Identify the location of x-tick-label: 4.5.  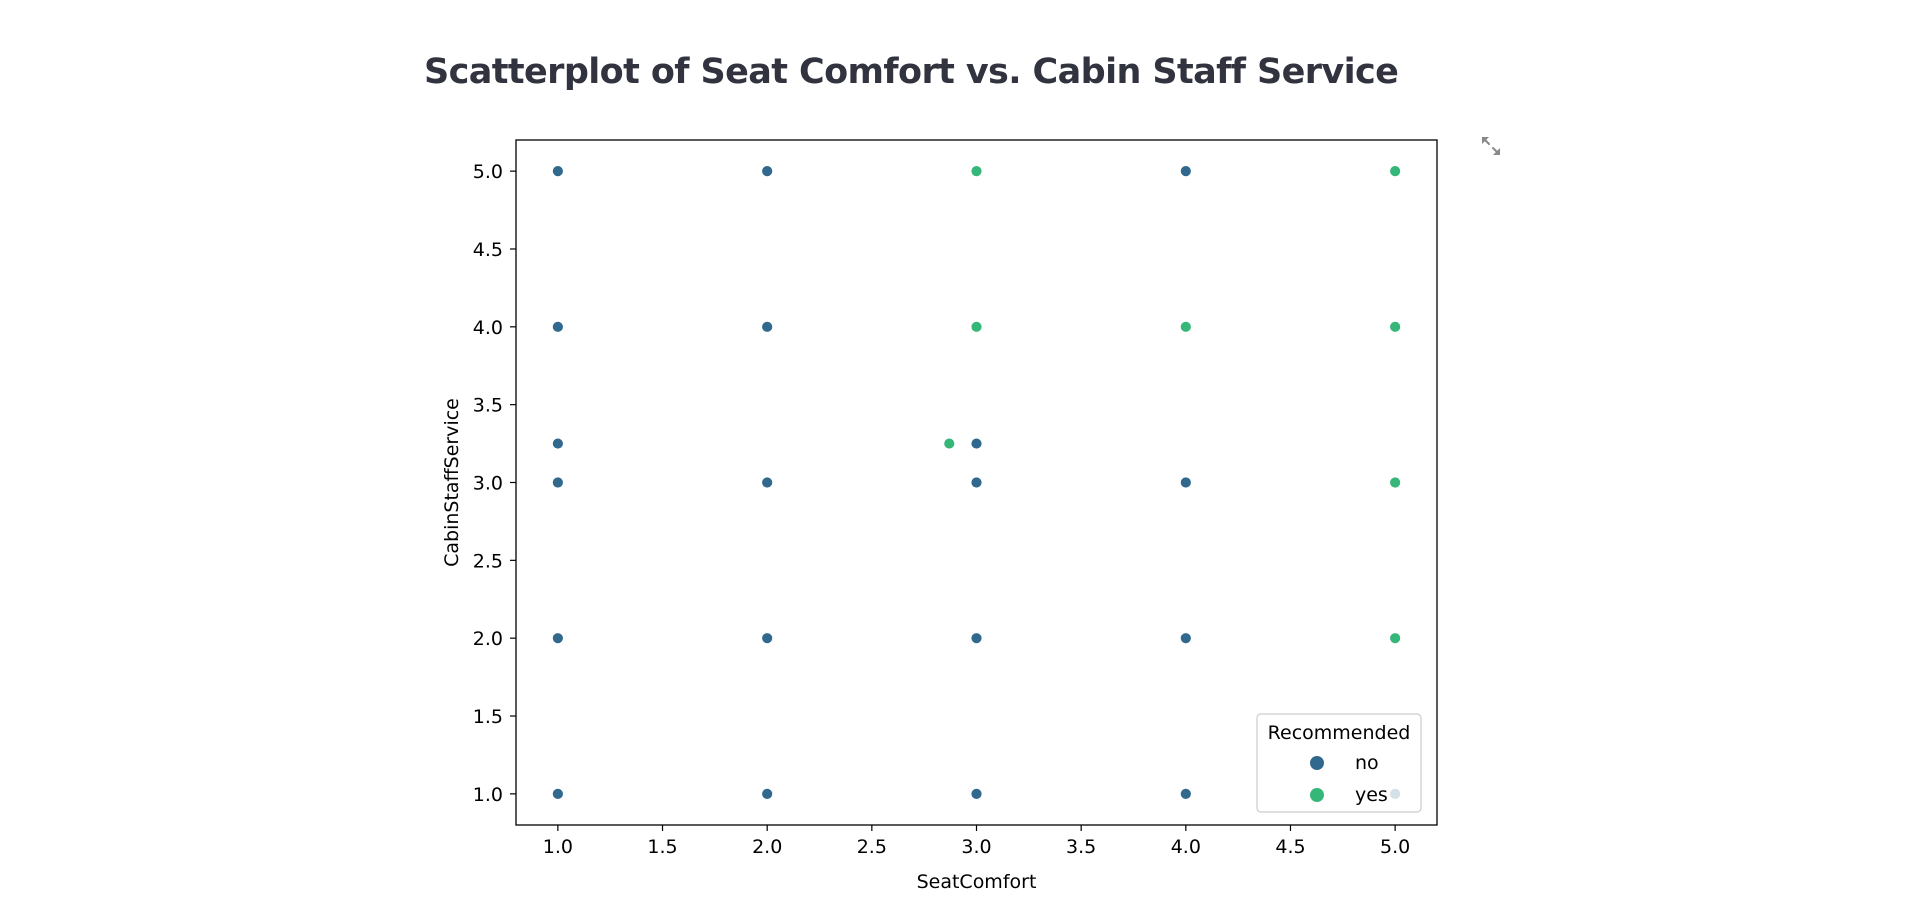
(1290, 847).